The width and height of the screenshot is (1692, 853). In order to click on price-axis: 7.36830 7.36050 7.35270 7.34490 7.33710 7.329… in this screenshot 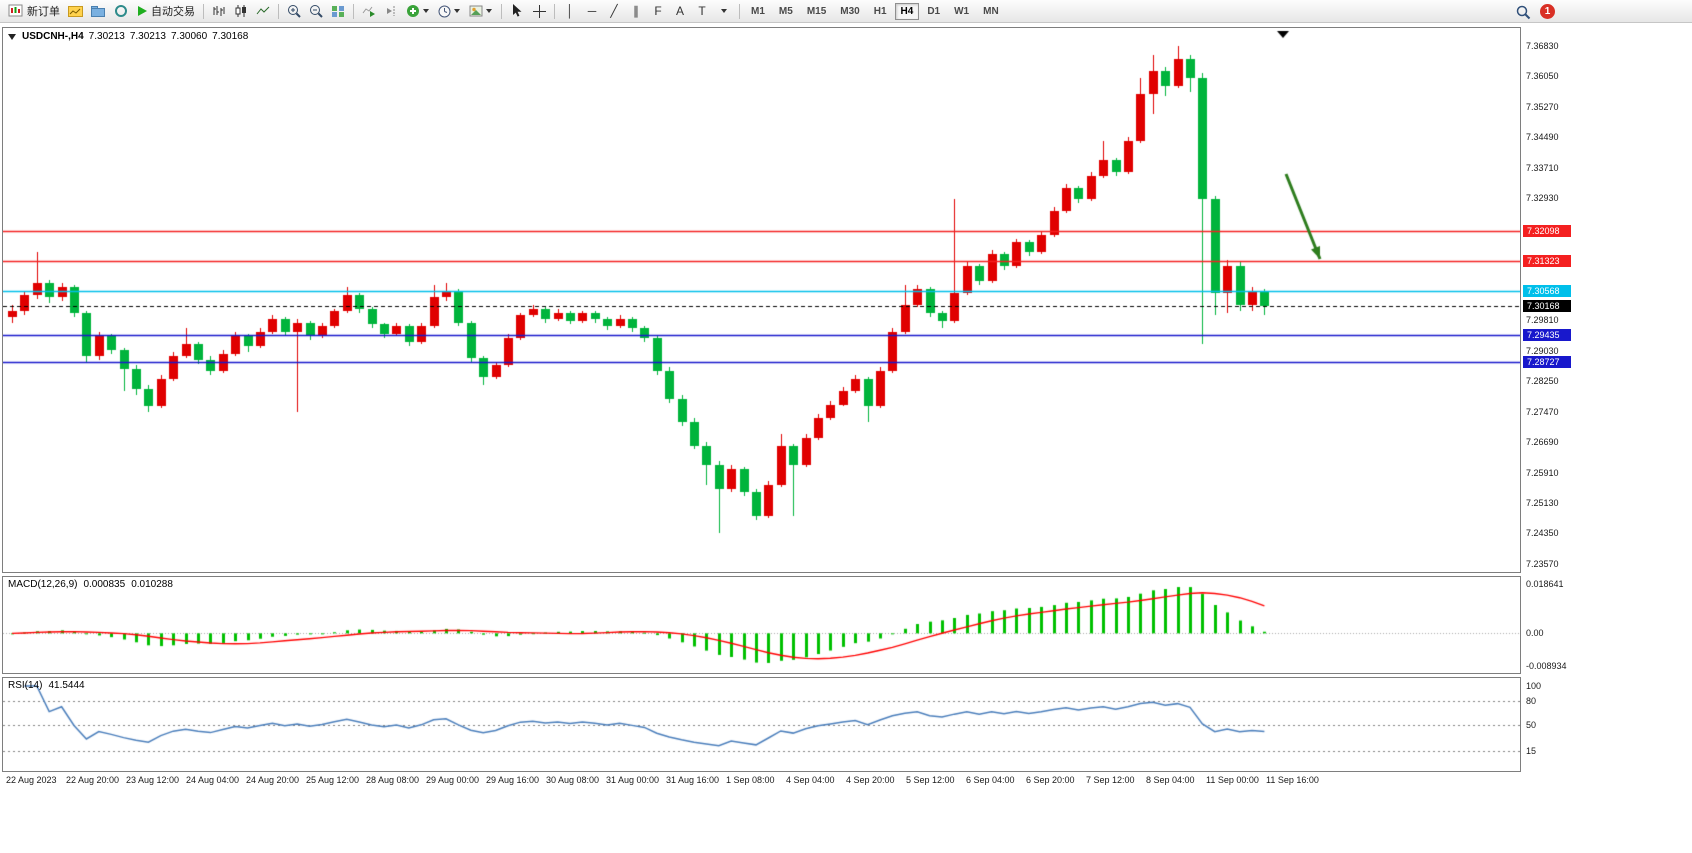, I will do `click(1557, 426)`.